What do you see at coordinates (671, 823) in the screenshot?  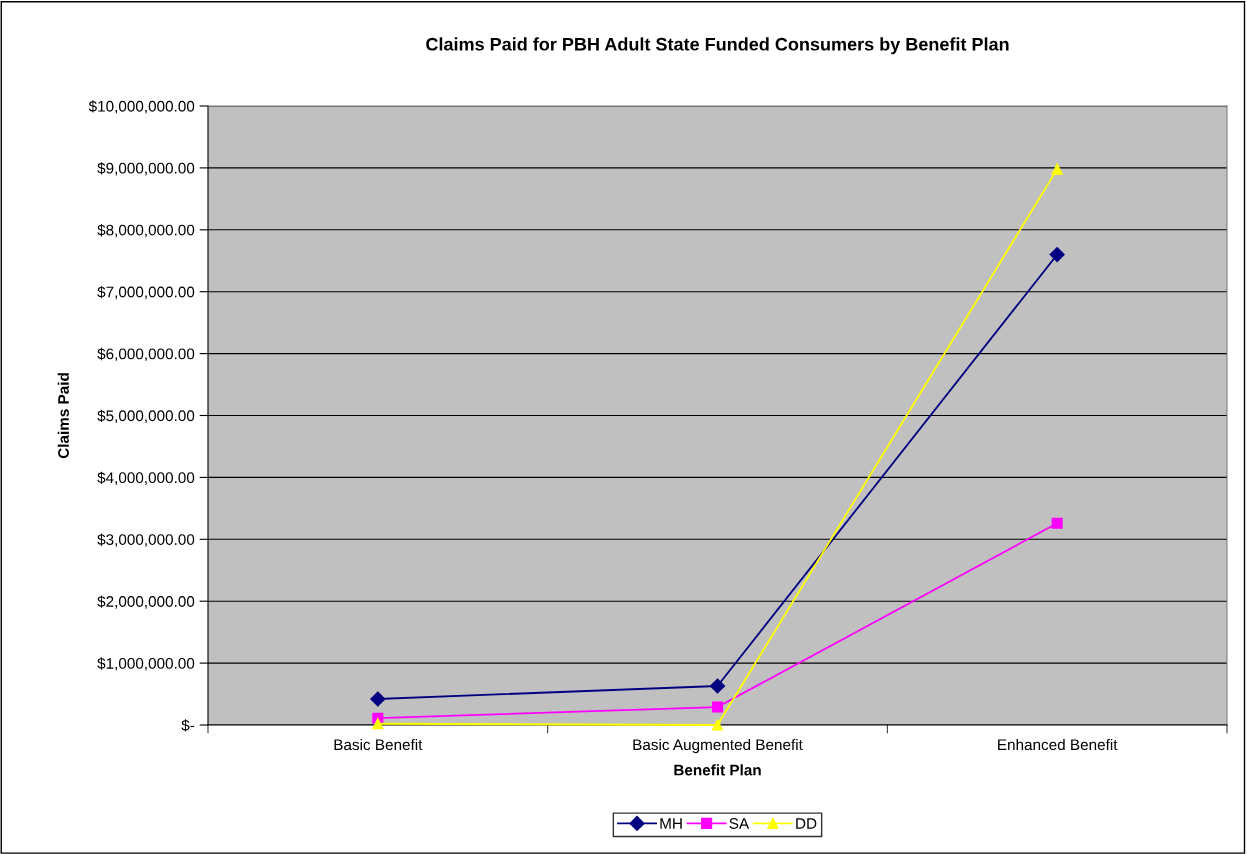 I see `legend-label: MH` at bounding box center [671, 823].